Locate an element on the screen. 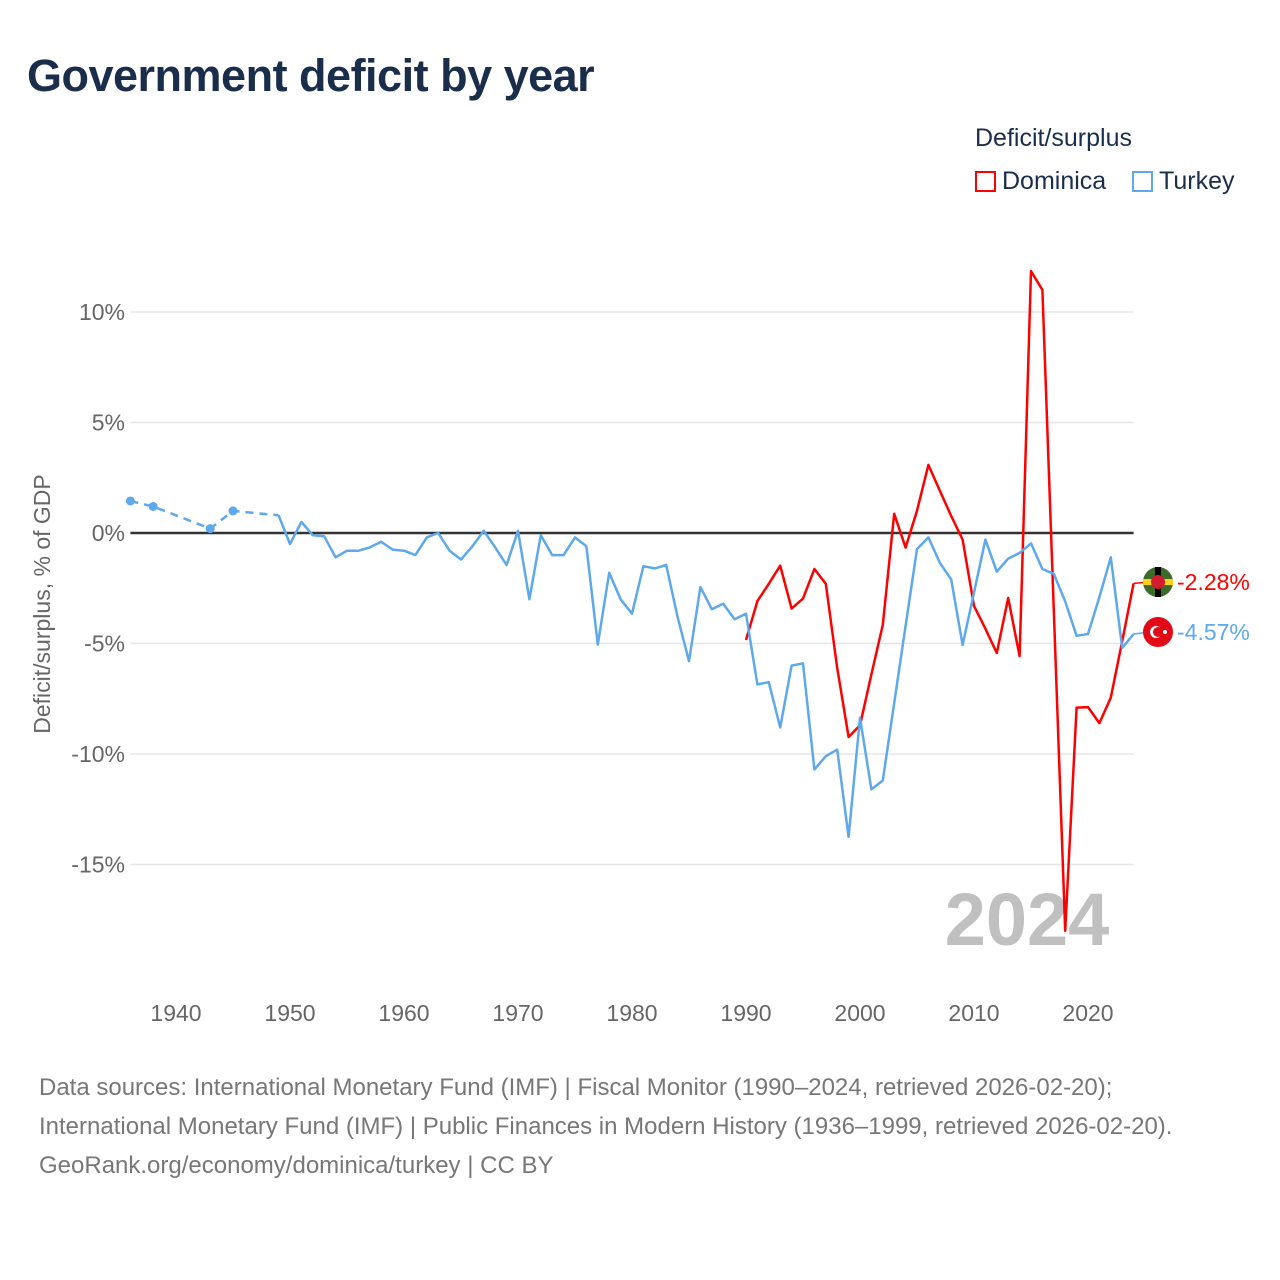 The height and width of the screenshot is (1280, 1280). y-tick-label: 0% is located at coordinates (108, 533).